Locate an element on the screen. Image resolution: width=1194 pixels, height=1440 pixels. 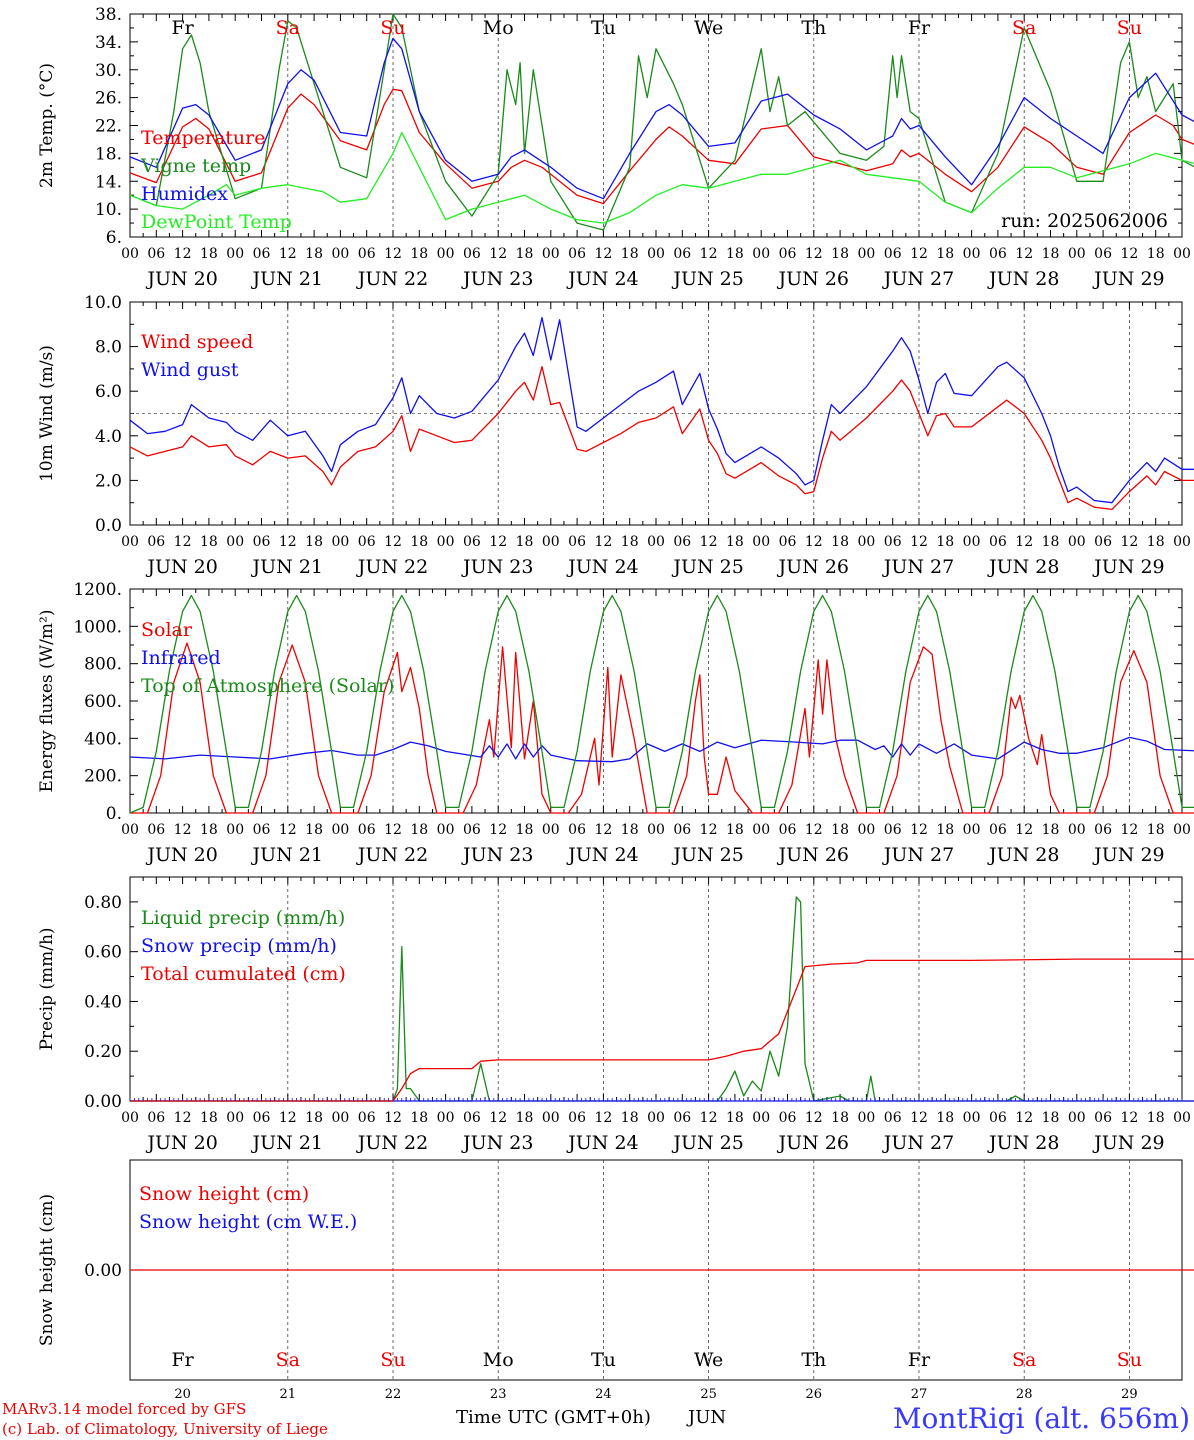
y-tick-label: 14. is located at coordinates (108, 182).